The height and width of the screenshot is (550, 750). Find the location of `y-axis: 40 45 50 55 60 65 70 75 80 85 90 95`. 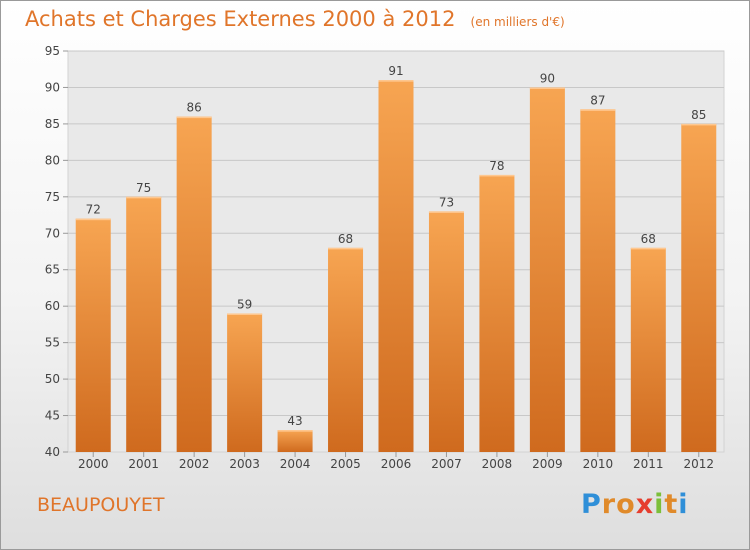

y-axis: 40 45 50 55 60 65 70 75 80 85 90 95 is located at coordinates (56, 251).